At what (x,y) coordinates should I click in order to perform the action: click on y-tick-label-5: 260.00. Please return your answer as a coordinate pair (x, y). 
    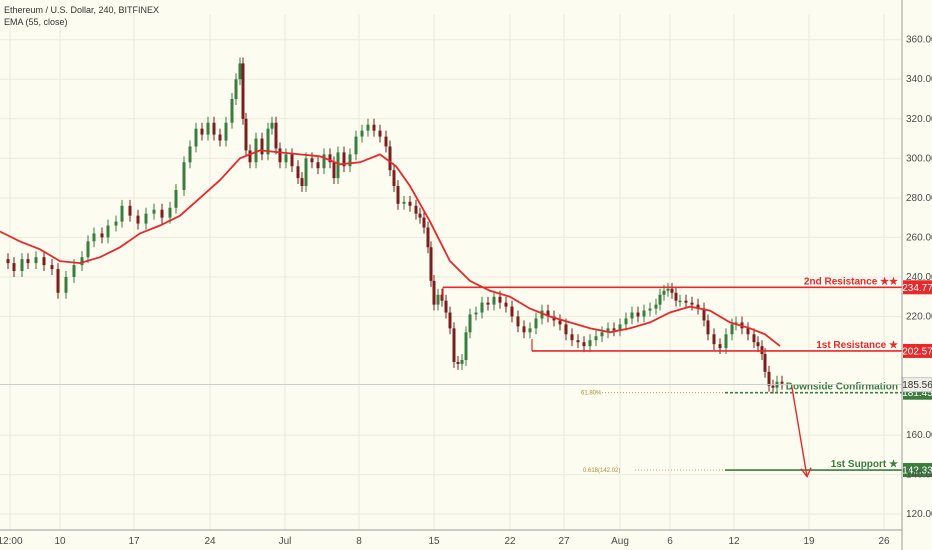
    Looking at the image, I should click on (919, 237).